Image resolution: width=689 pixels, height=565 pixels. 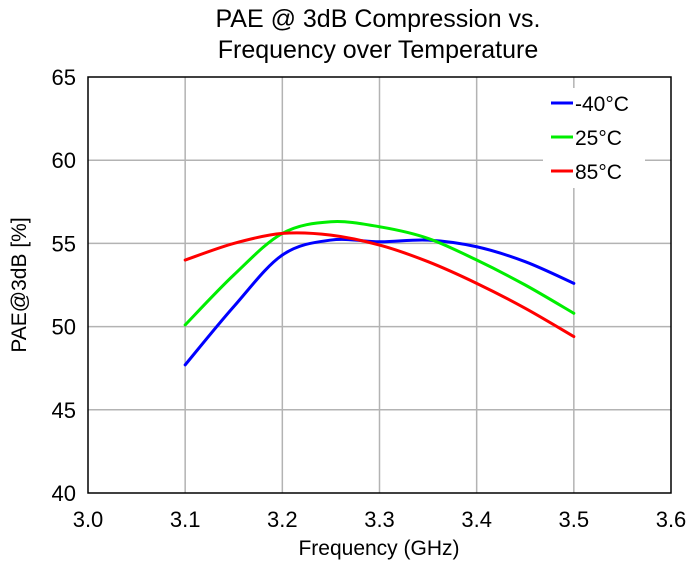 I want to click on x-axis-label: Frequency (GHz), so click(x=378, y=548).